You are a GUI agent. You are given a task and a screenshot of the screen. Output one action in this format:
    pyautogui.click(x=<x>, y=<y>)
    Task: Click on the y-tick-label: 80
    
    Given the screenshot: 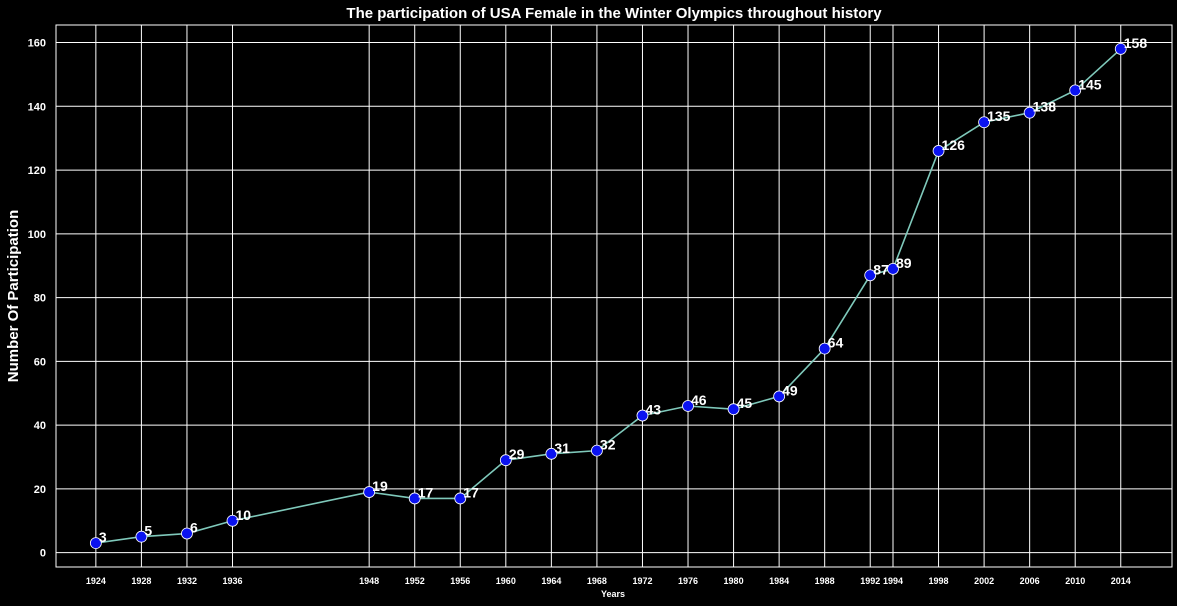 What is the action you would take?
    pyautogui.click(x=40, y=299)
    